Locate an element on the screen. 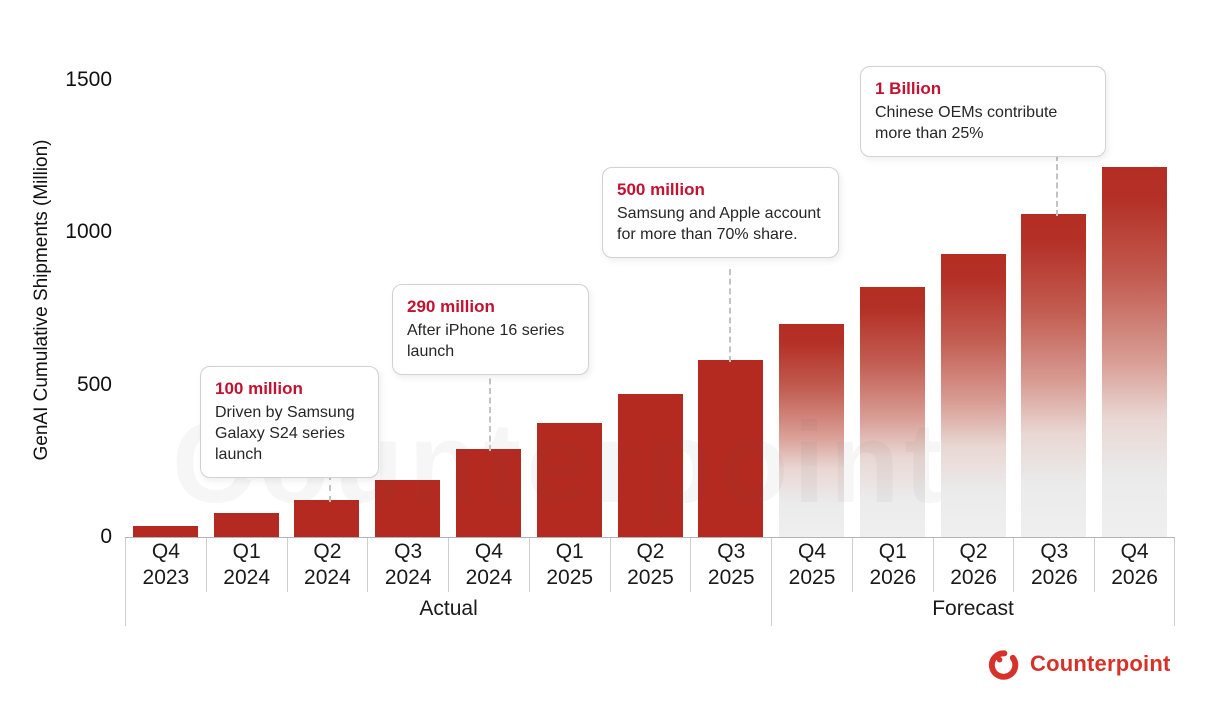  x-label-q2-2024: Q2 2024 is located at coordinates (327, 565).